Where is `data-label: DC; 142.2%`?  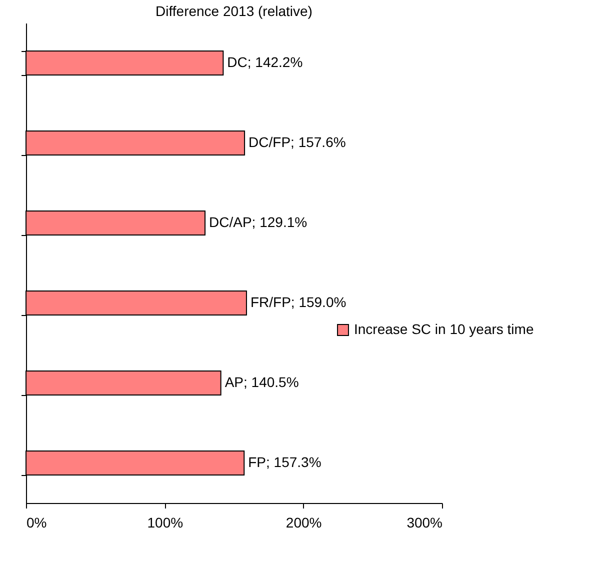 data-label: DC; 142.2% is located at coordinates (265, 62).